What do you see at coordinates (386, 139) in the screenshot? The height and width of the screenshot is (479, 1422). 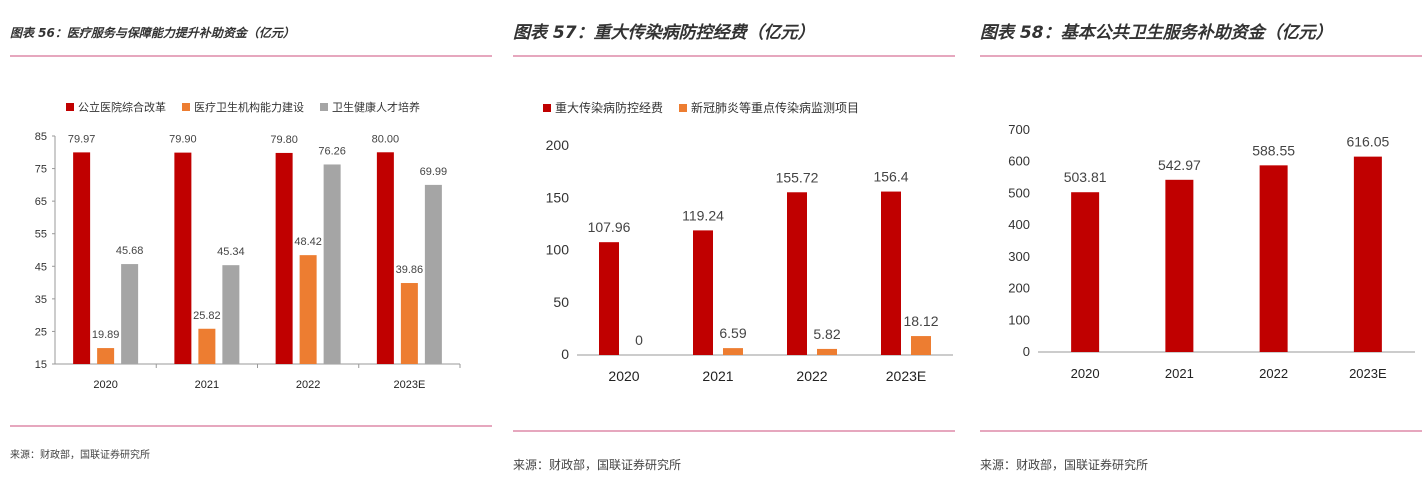 I see `data-label: 80.00` at bounding box center [386, 139].